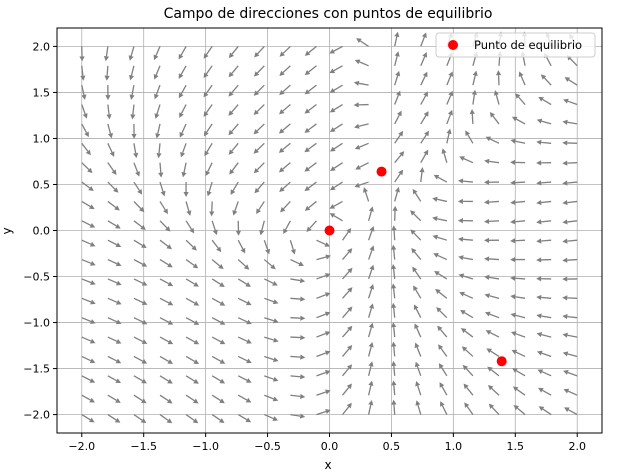 This screenshot has width=627, height=475. I want to click on y-tick-label: 1.5, so click(42, 92).